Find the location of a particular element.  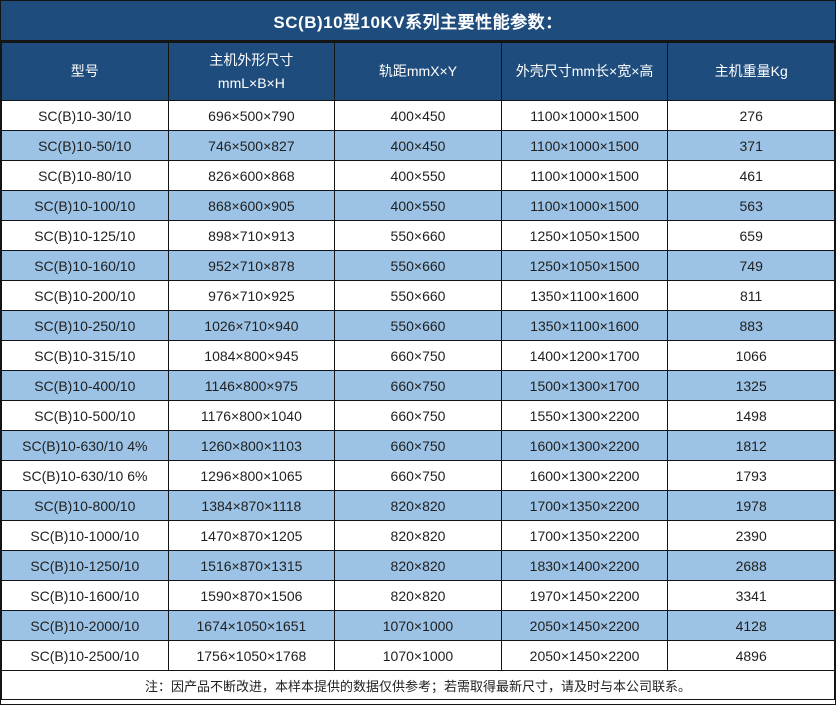

table-cell: 563 is located at coordinates (751, 205).